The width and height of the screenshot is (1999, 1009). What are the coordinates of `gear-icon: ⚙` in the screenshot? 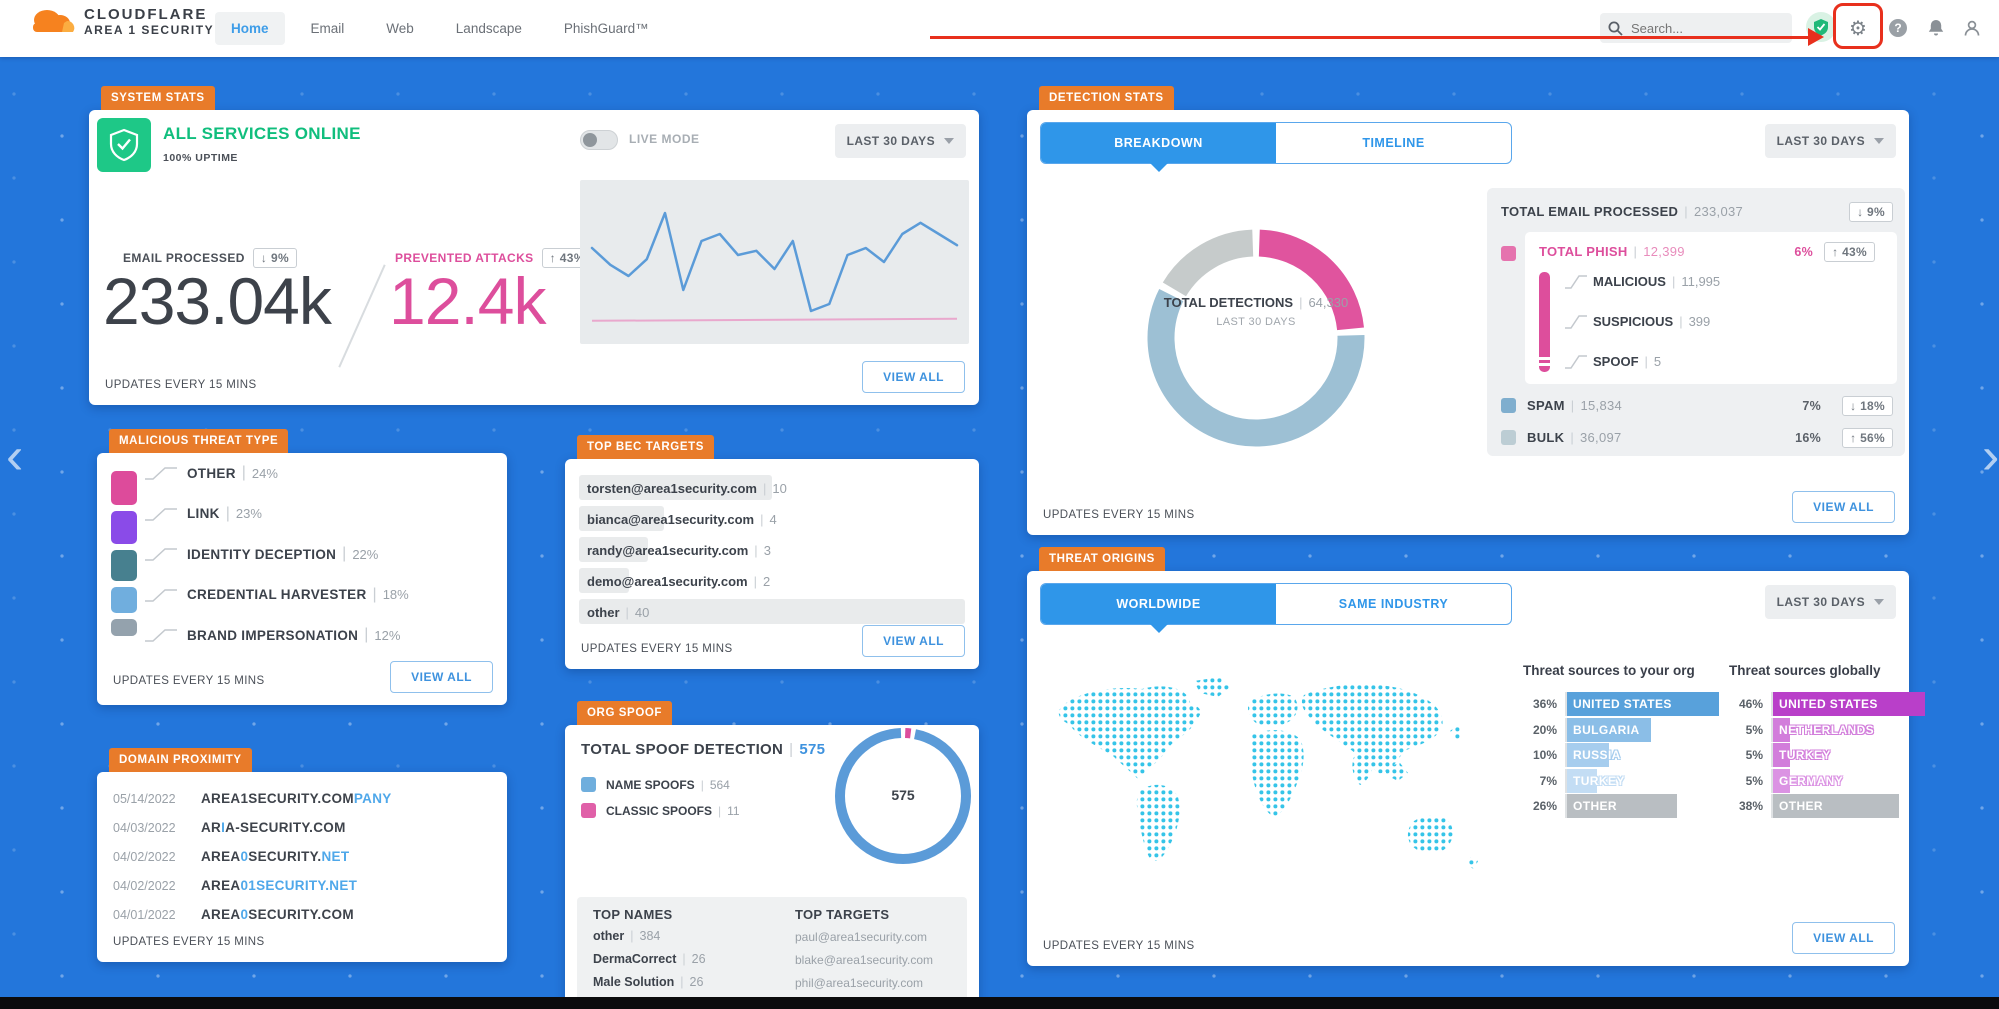 It's located at (1858, 28).